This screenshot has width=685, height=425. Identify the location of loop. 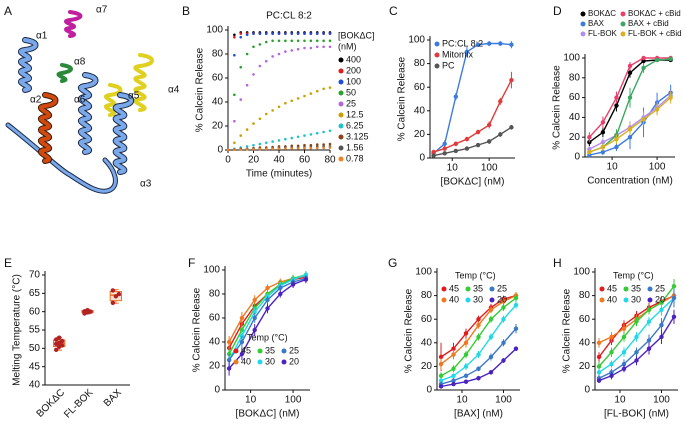
(61, 158).